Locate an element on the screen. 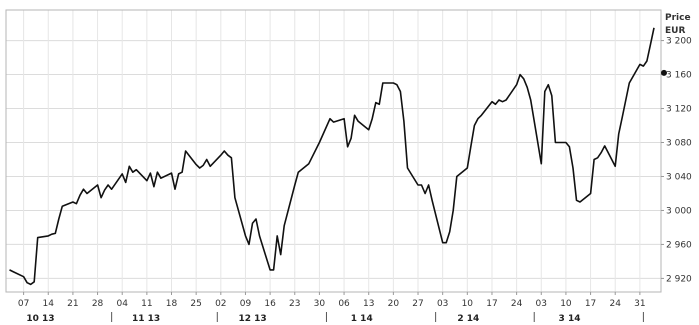 The width and height of the screenshot is (699, 325). y-tick-label: 3 080 is located at coordinates (679, 144).